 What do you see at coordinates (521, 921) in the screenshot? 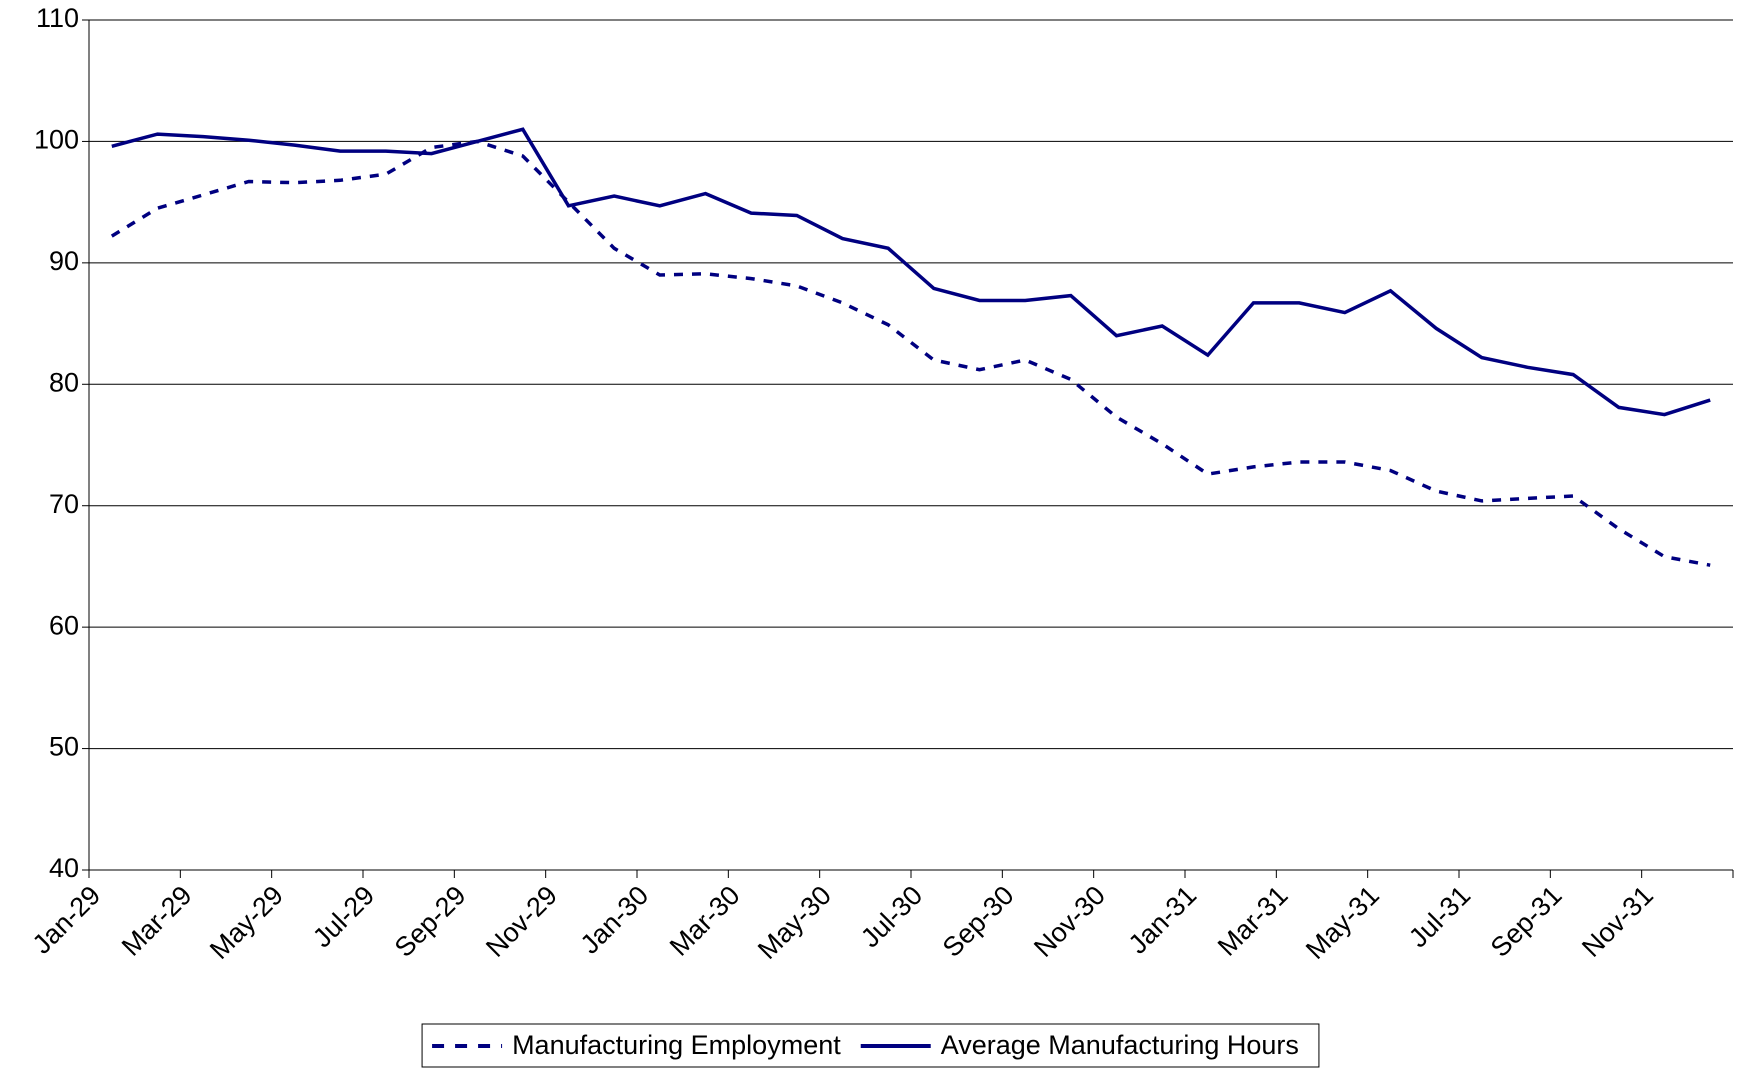
I see `x-tick-label: Nov-29` at bounding box center [521, 921].